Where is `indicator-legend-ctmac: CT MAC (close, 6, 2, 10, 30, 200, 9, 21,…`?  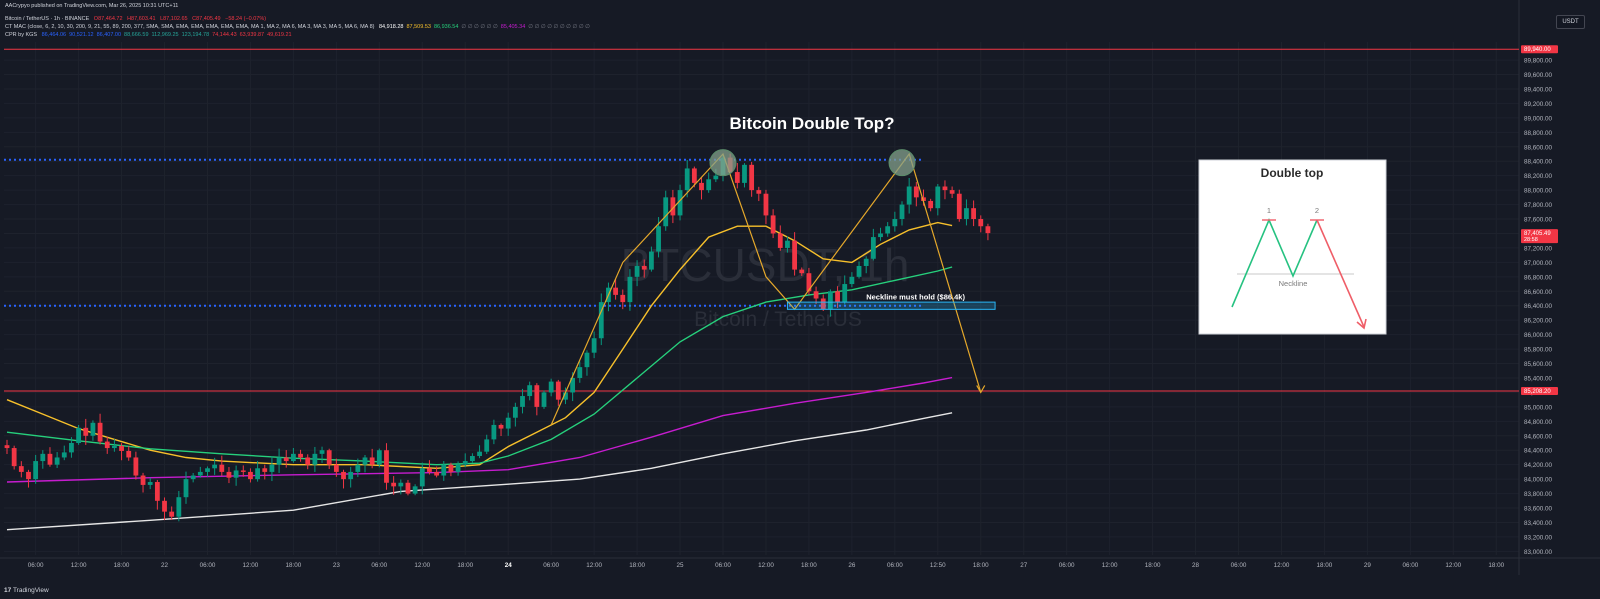 indicator-legend-ctmac: CT MAC (close, 6, 2, 10, 30, 200, 9, 21,… is located at coordinates (300, 27).